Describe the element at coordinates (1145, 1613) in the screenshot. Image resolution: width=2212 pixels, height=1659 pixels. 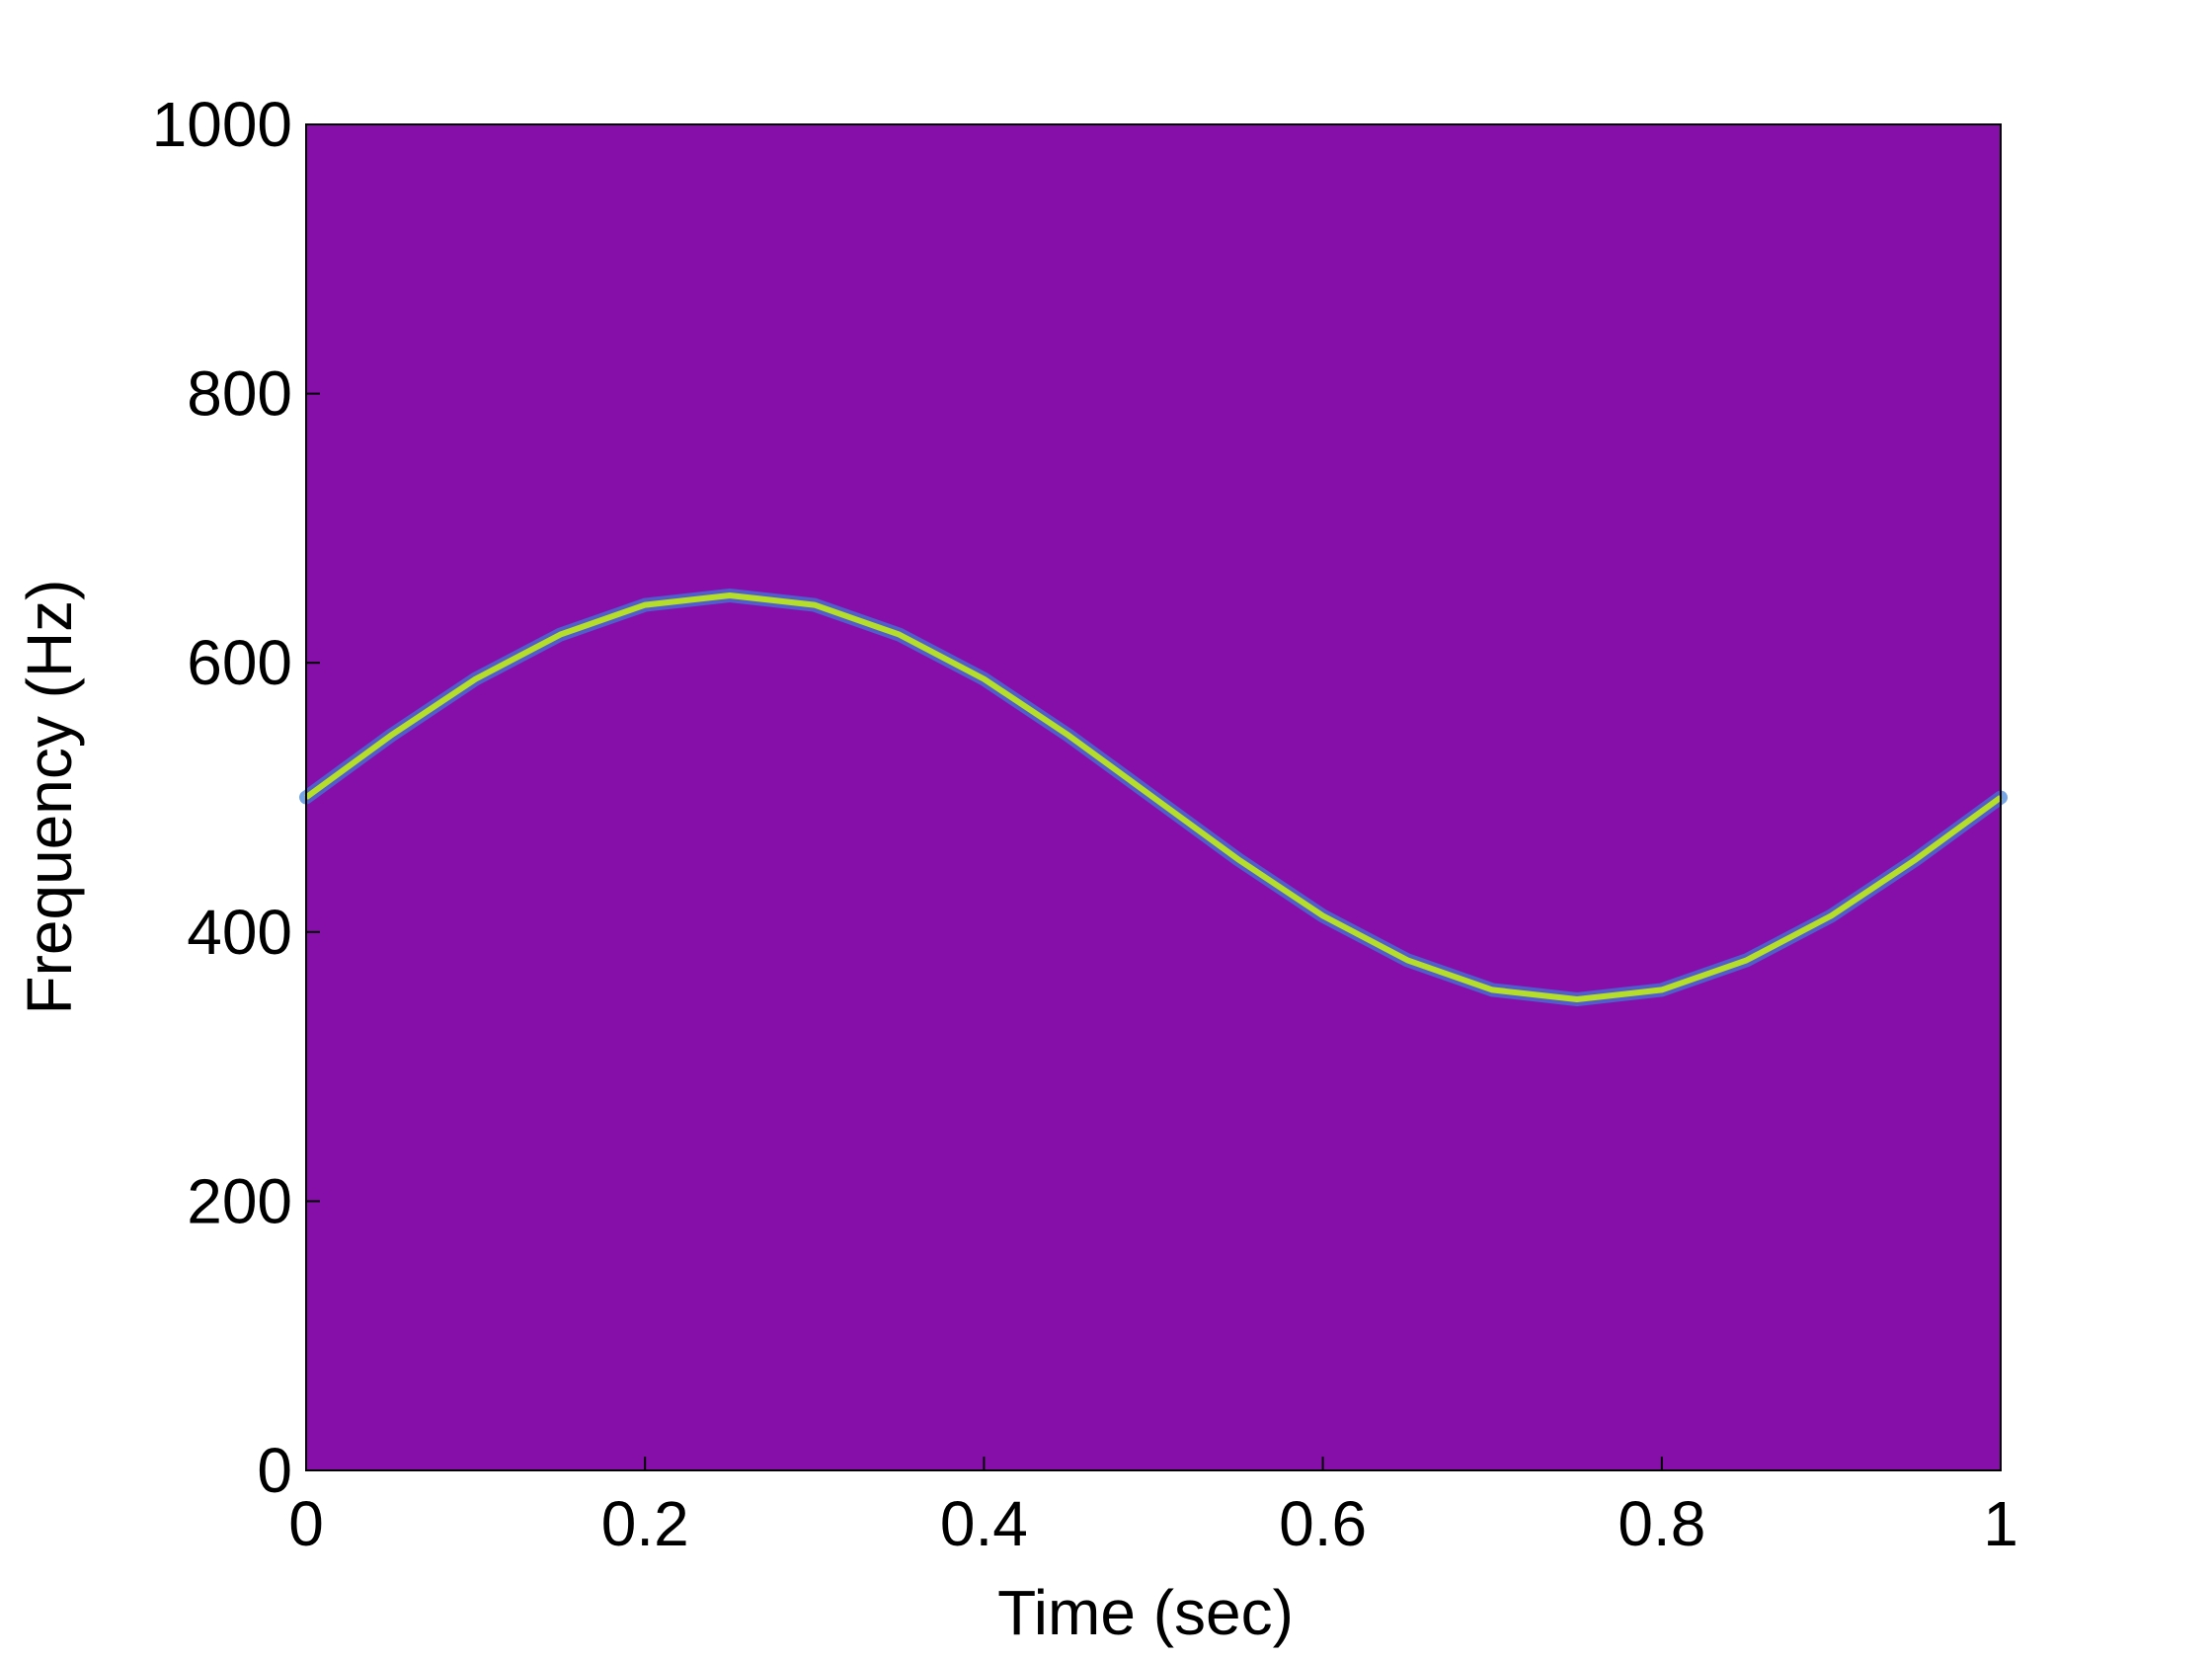
I see `x-axis-label: Time (sec)` at that location.